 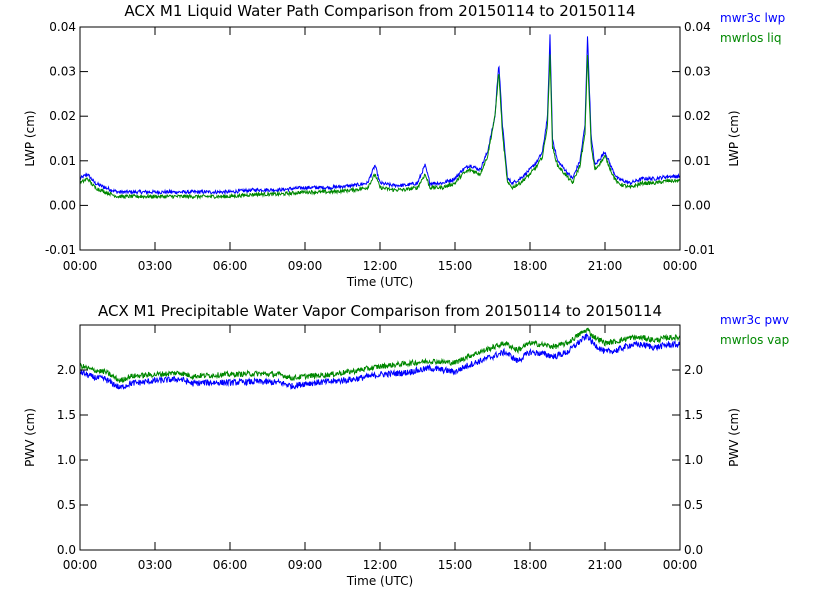 What do you see at coordinates (693, 415) in the screenshot?
I see `y-tick-label-right: 1.5` at bounding box center [693, 415].